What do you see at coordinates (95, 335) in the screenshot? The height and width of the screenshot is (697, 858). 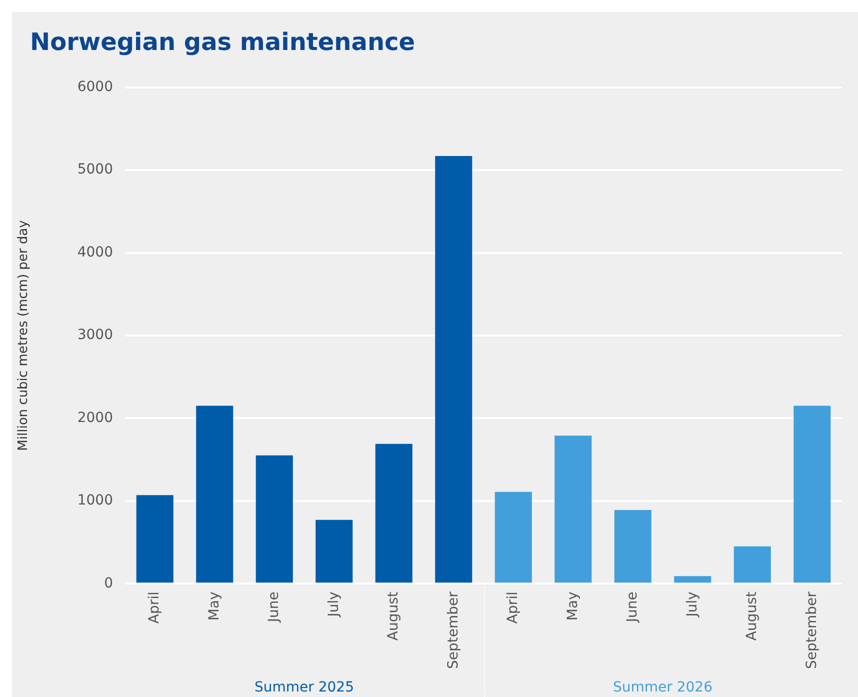 I see `y-tick-label: 3000` at bounding box center [95, 335].